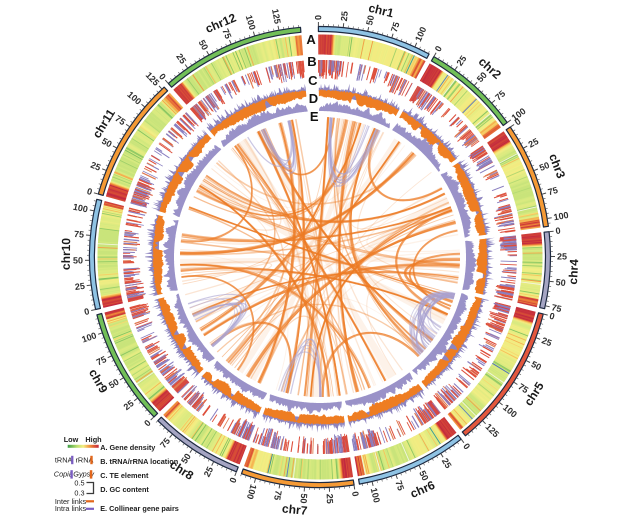  Describe the element at coordinates (71, 508) in the screenshot. I see `svg-text: Intra links` at that location.